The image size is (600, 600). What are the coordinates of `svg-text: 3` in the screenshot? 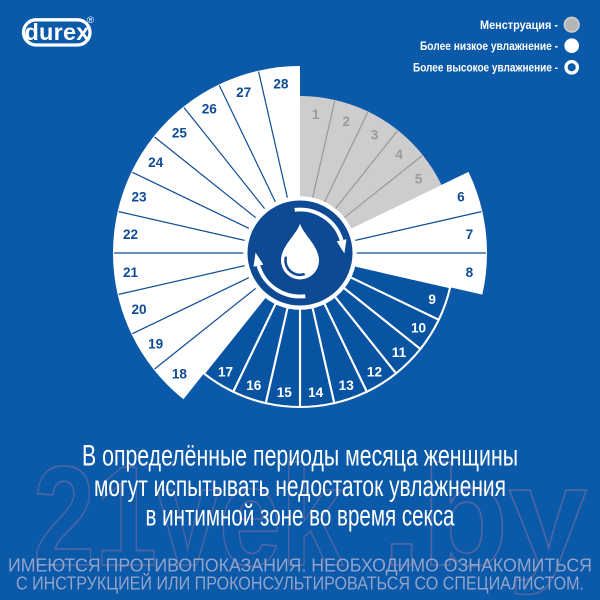 It's located at (375, 134).